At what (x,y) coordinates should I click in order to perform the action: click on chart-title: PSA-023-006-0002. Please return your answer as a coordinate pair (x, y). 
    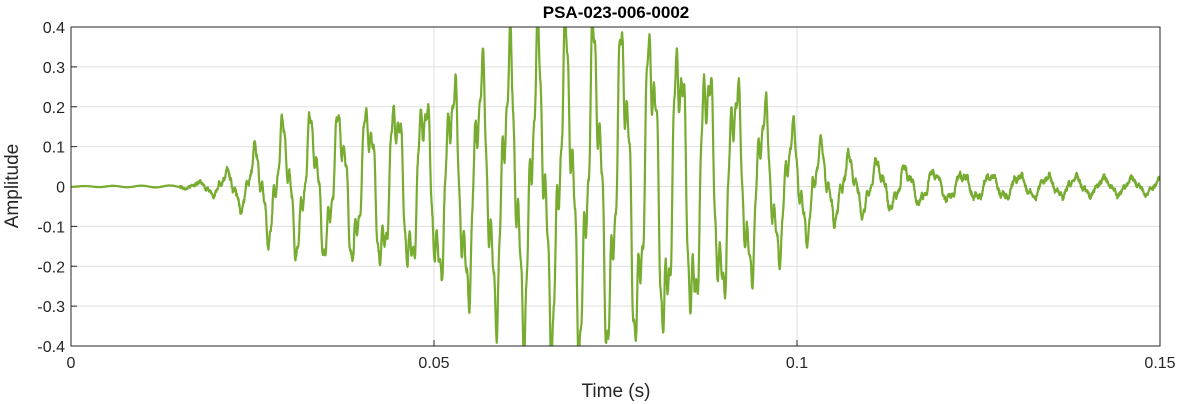
    Looking at the image, I should click on (616, 12).